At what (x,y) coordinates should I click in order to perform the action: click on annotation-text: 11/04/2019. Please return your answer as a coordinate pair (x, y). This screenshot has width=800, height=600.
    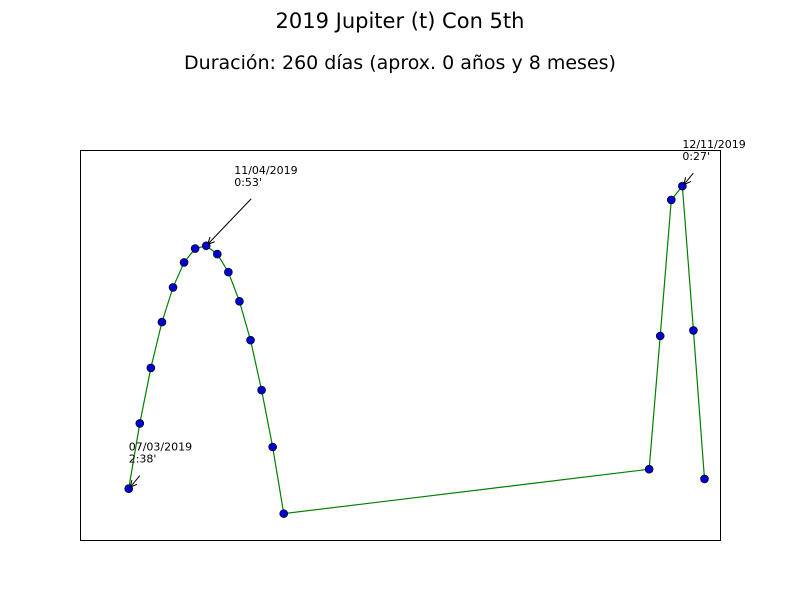
    Looking at the image, I should click on (265, 170).